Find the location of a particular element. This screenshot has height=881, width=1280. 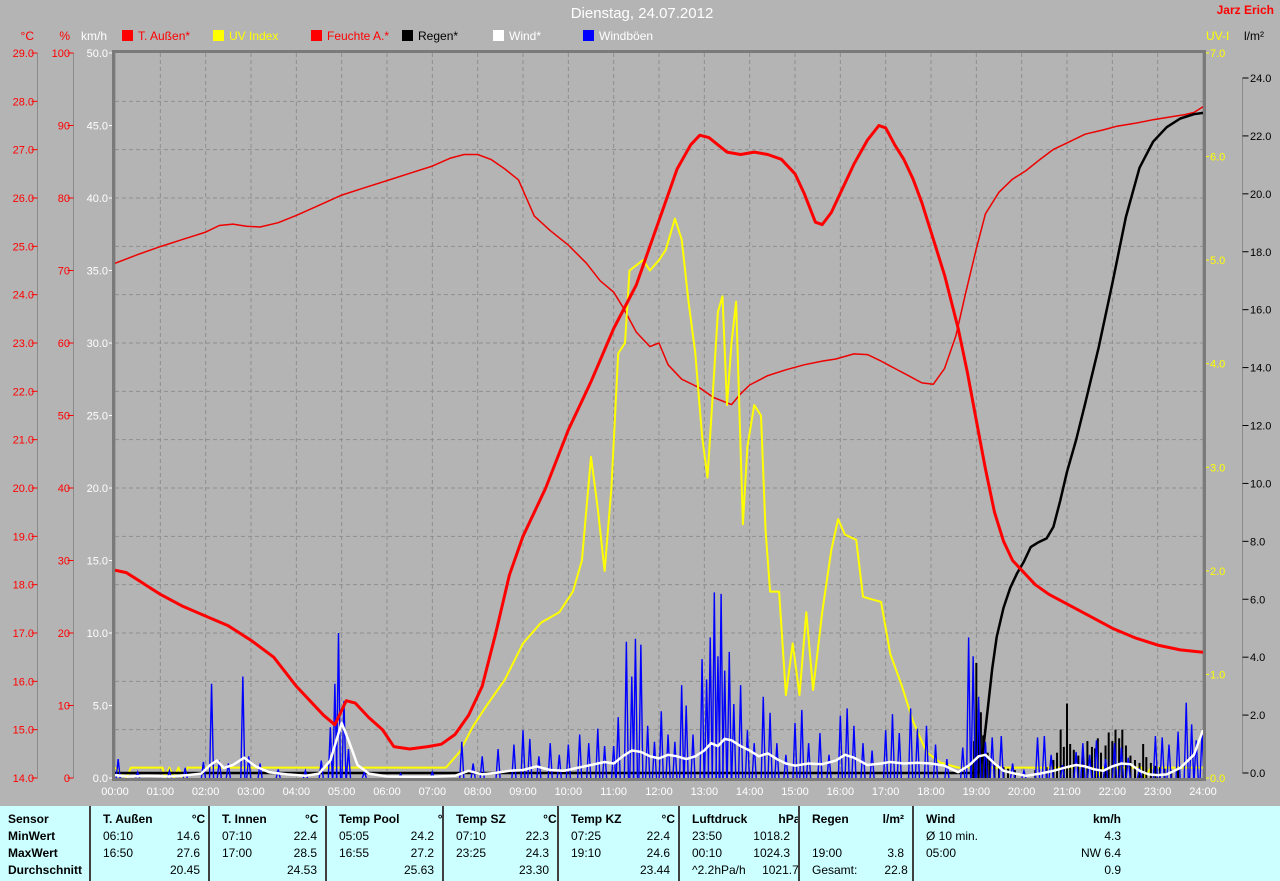

y-tick-label: 100 is located at coordinates (61, 54).